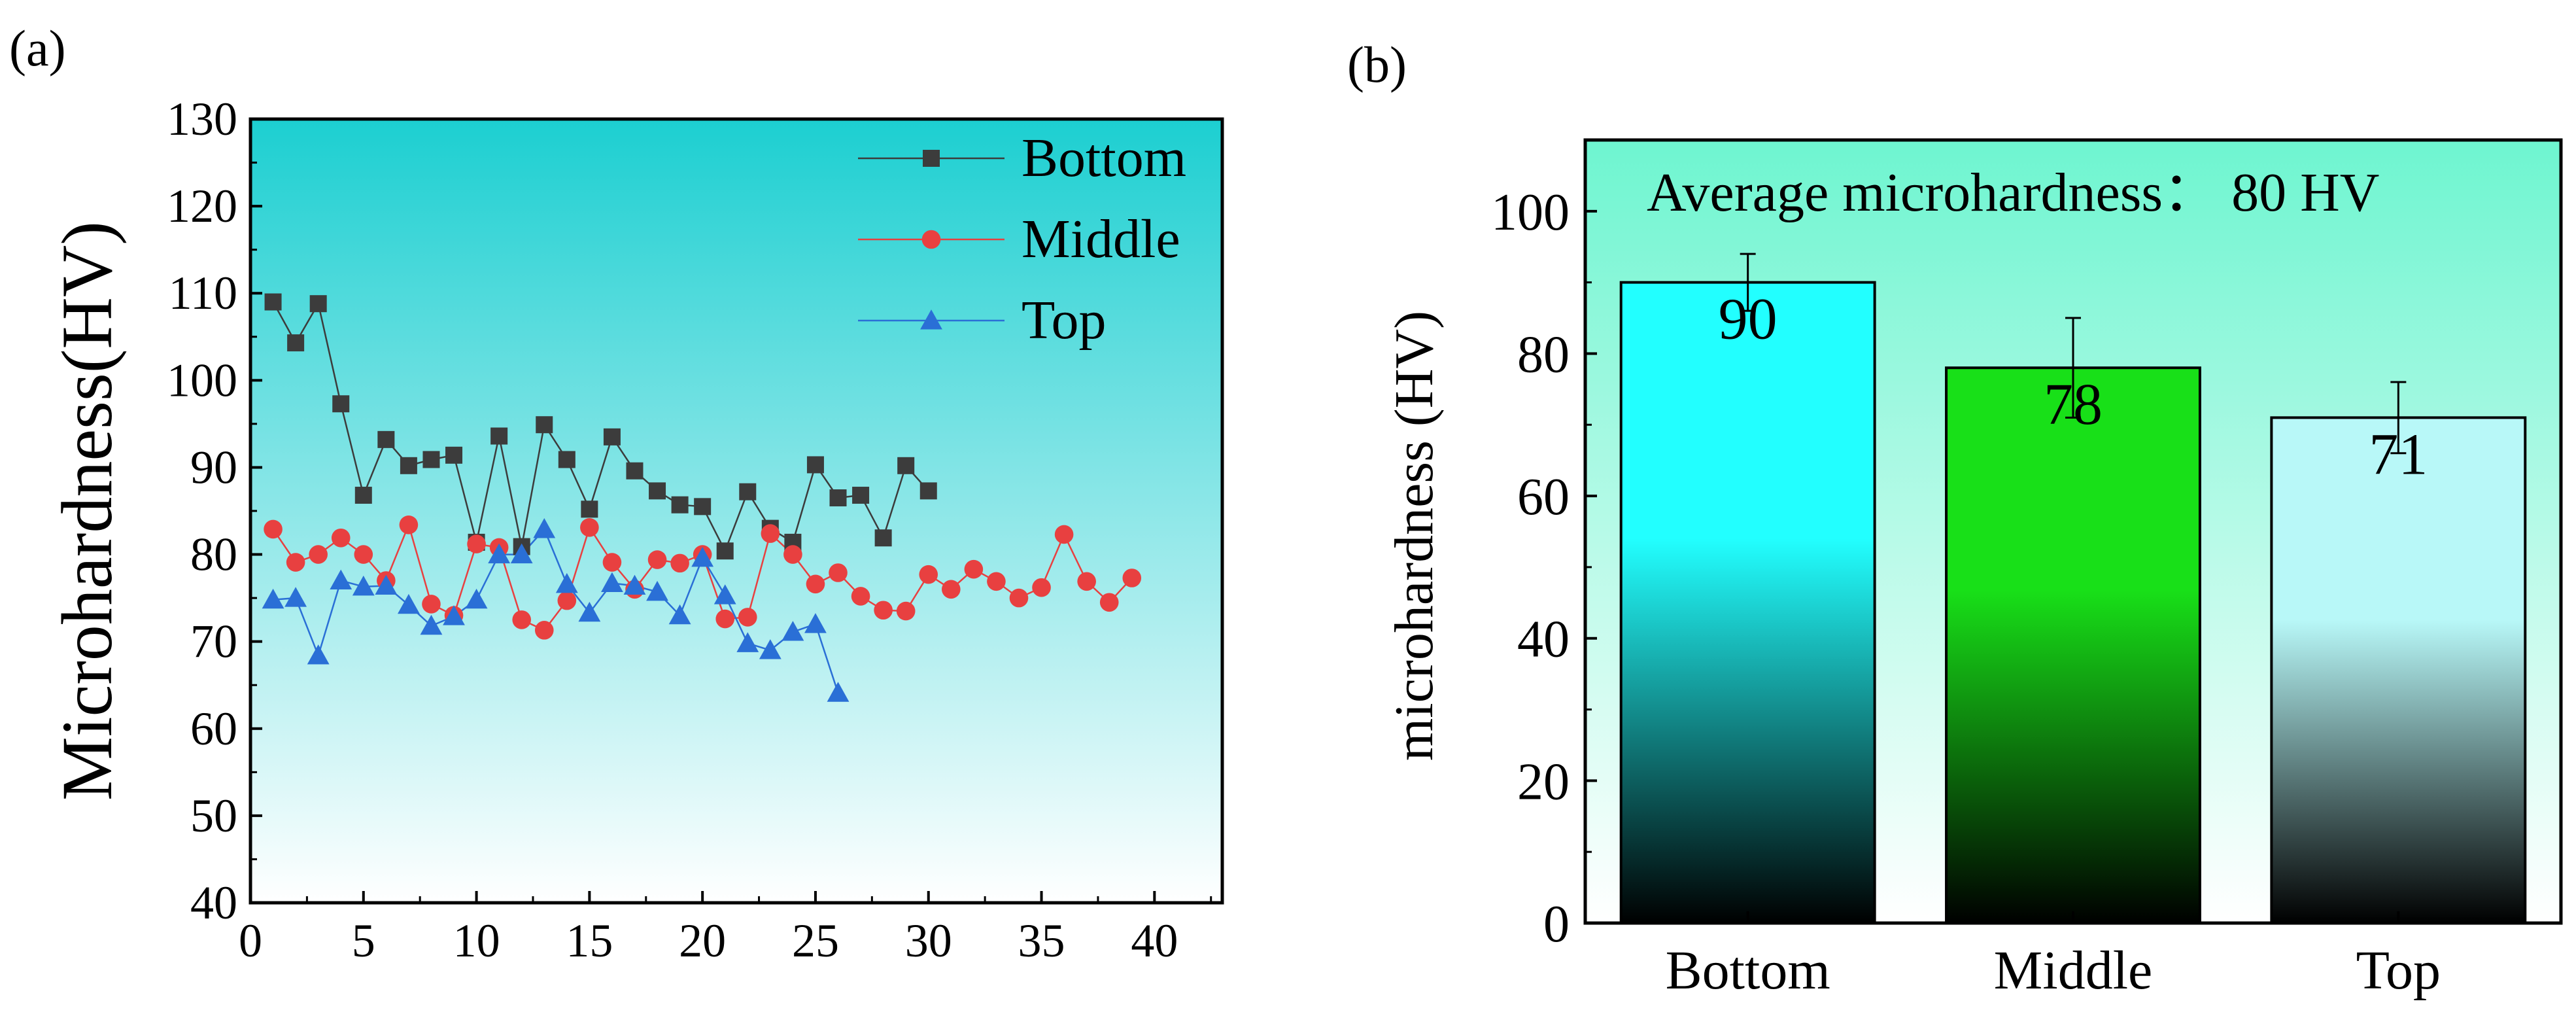 The height and width of the screenshot is (1031, 2576). Describe the element at coordinates (364, 941) in the screenshot. I see `x-tick-label: 5` at that location.